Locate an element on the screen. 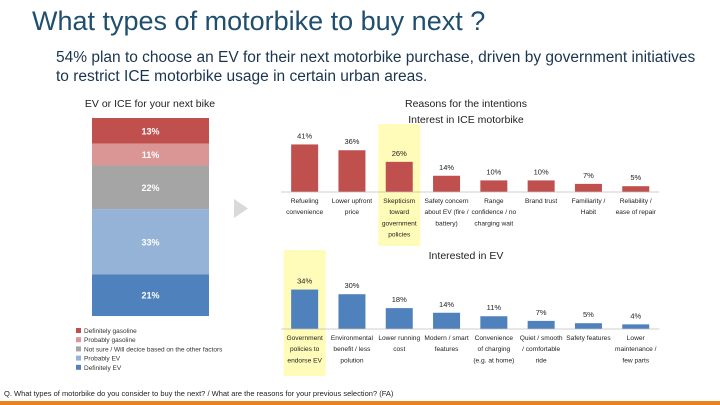 The height and width of the screenshot is (405, 720). ev-chart-title: Interested in EV is located at coordinates (466, 256).